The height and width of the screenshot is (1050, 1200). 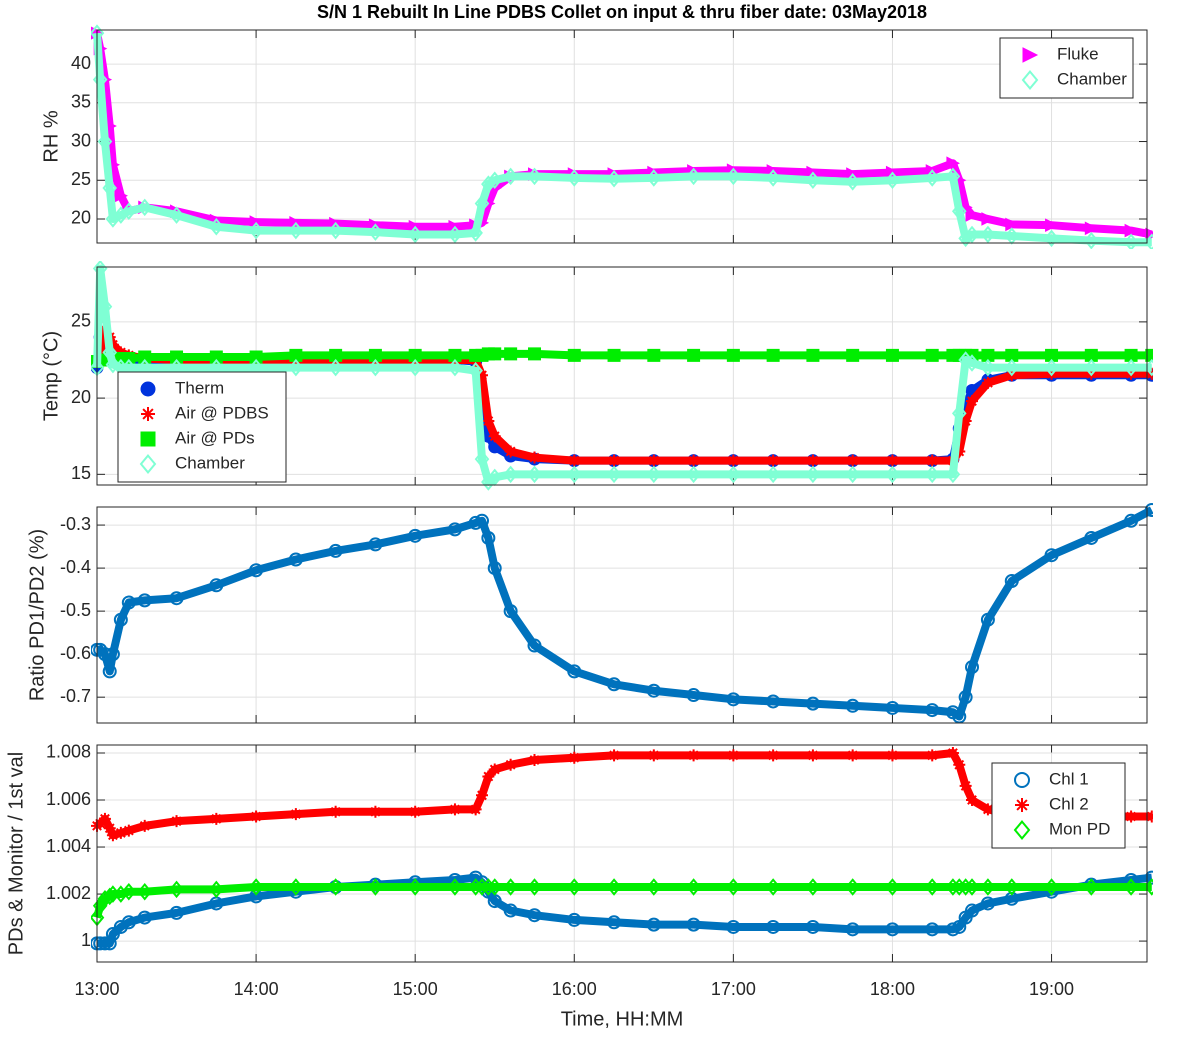 What do you see at coordinates (1066, 68) in the screenshot?
I see `legend-box` at bounding box center [1066, 68].